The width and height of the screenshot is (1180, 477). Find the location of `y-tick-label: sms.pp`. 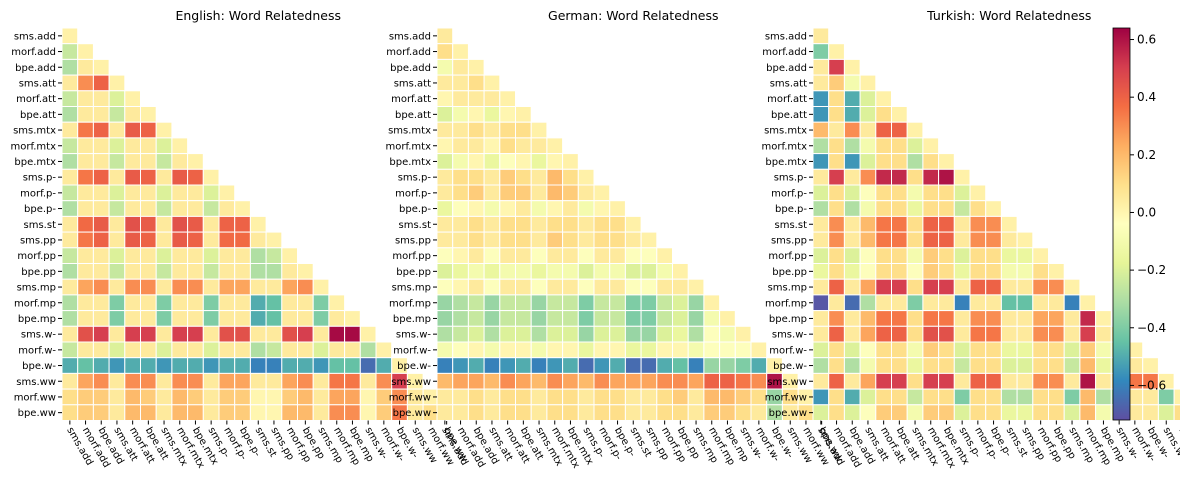

y-tick-label: sms.pp is located at coordinates (413, 240).